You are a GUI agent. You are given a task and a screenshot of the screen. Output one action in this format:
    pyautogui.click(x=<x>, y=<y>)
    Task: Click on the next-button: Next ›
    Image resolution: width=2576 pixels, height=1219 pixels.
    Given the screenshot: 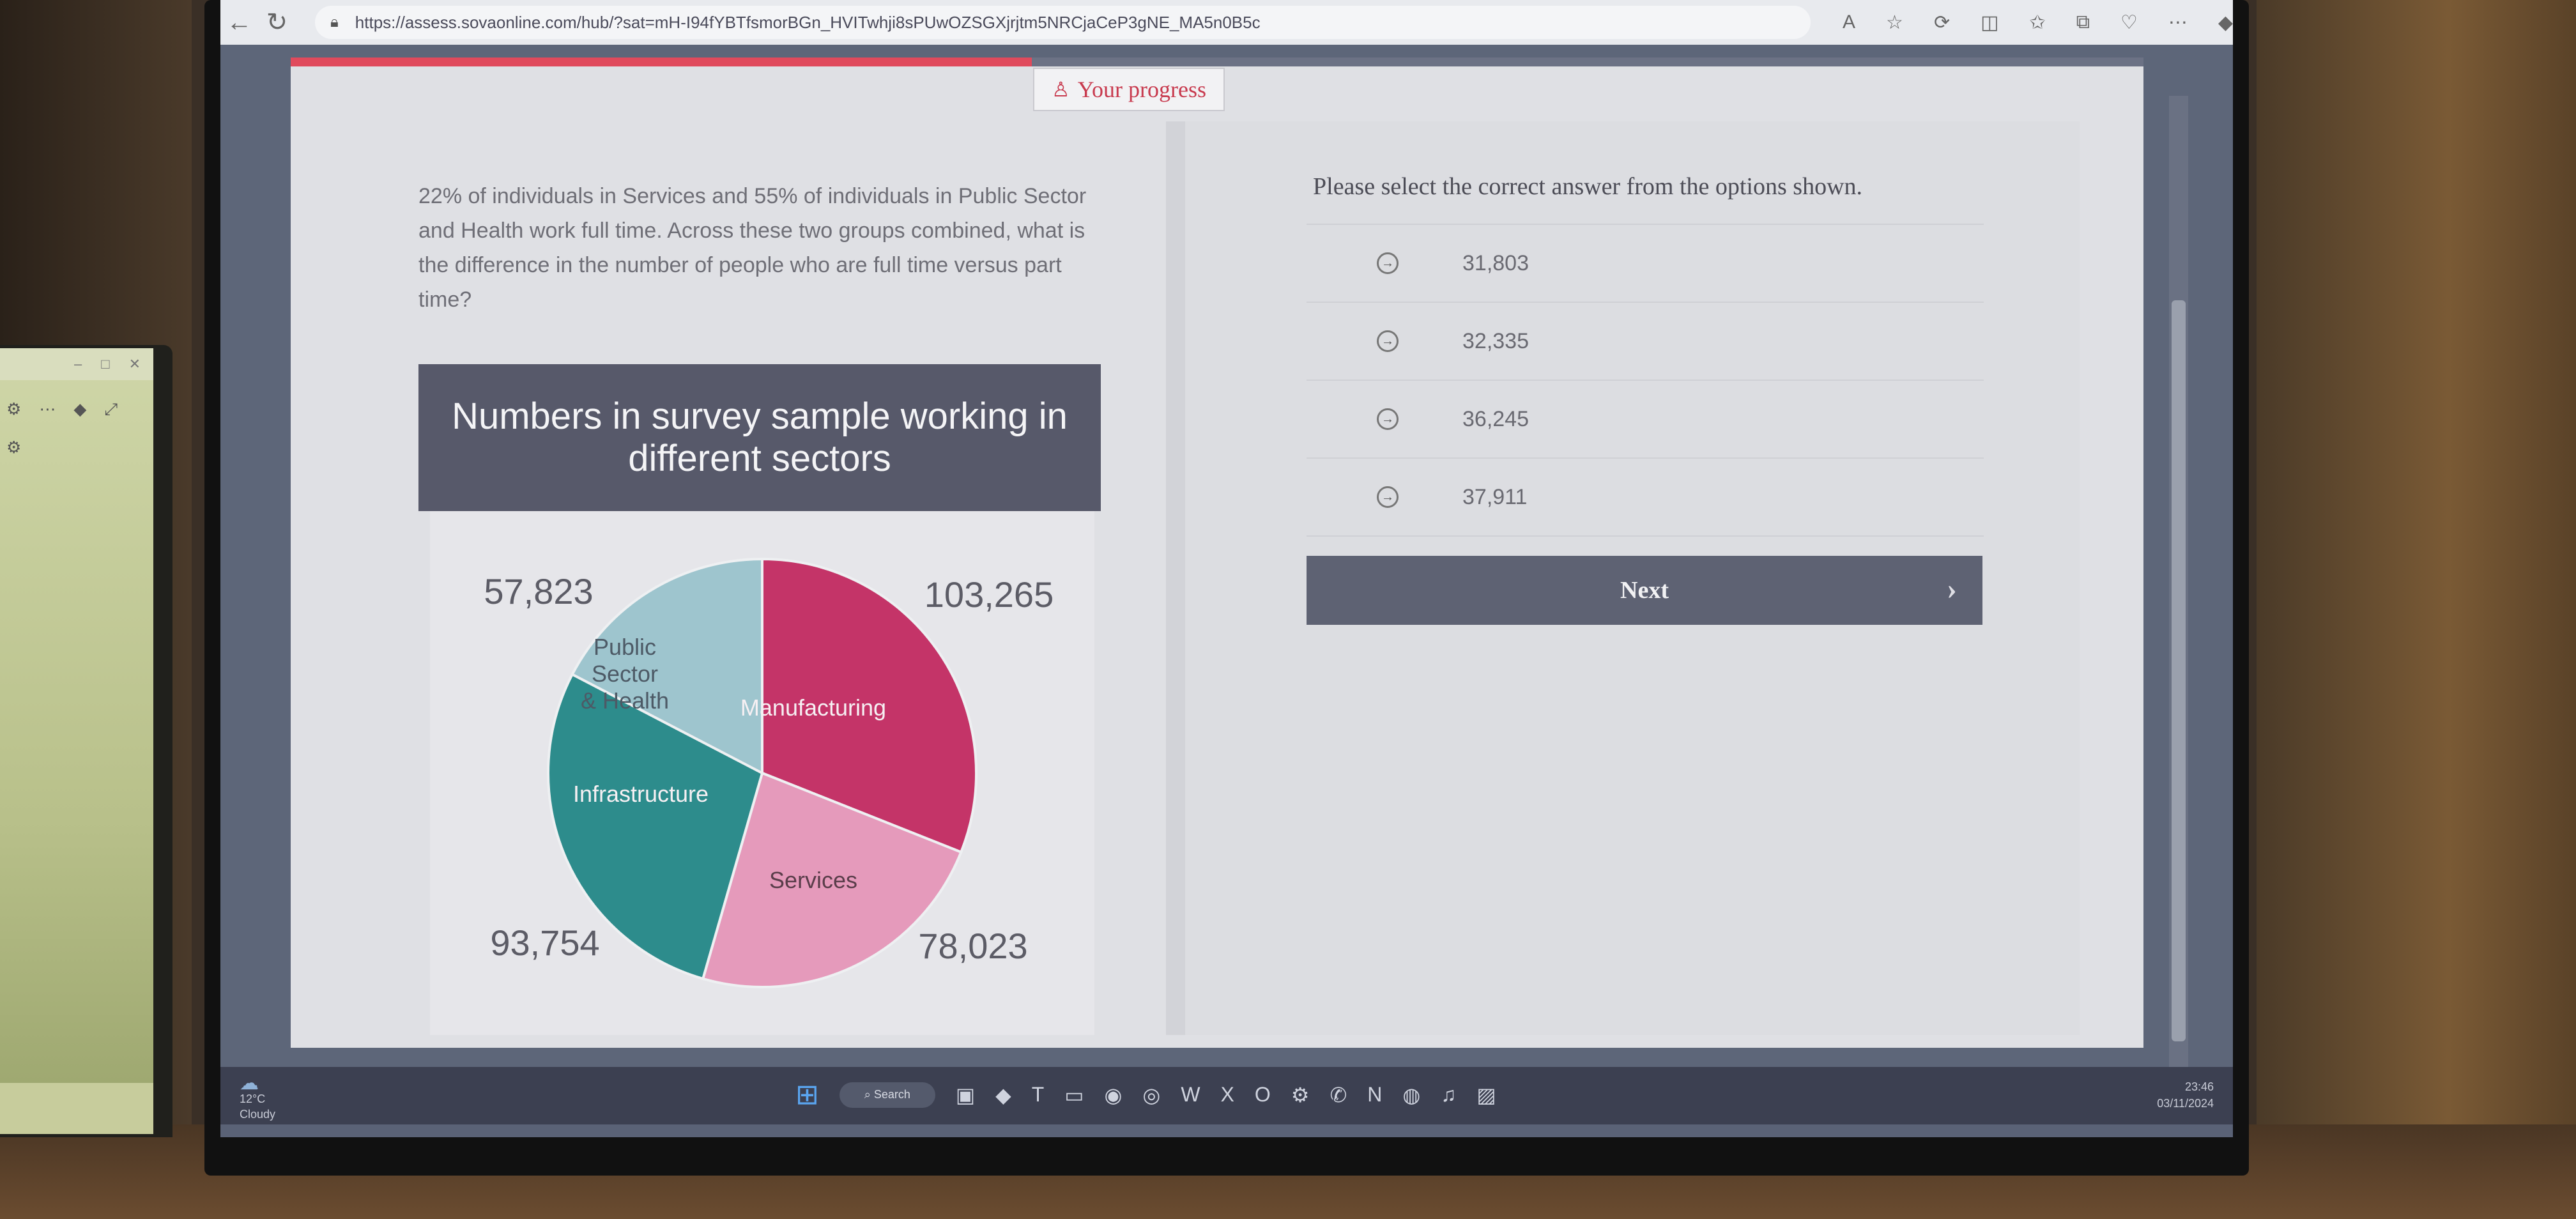 What is the action you would take?
    pyautogui.click(x=1644, y=590)
    